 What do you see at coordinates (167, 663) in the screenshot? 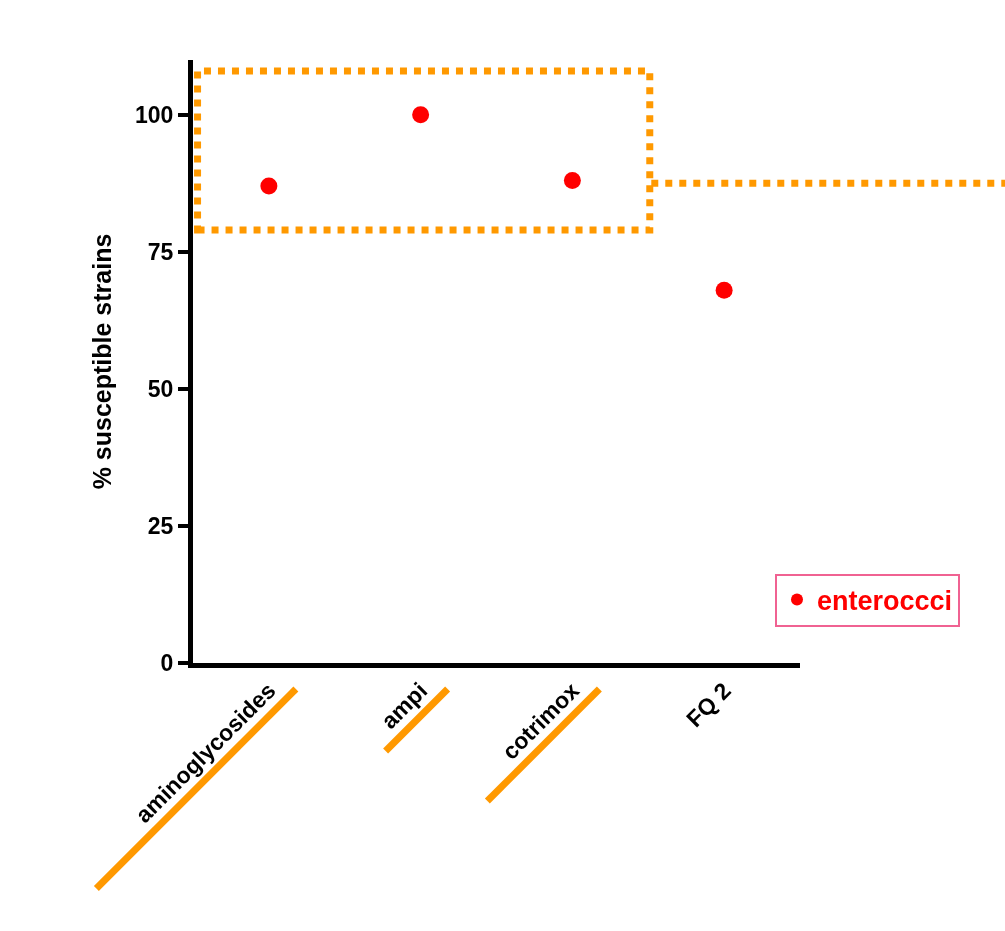
I see `y-tick-label: 0` at bounding box center [167, 663].